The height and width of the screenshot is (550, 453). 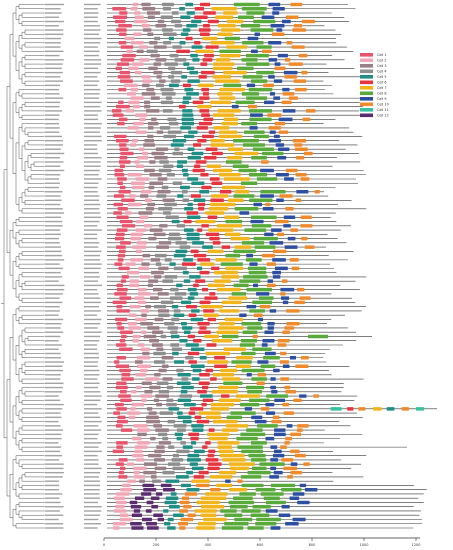 I want to click on legend-swatch, so click(x=366, y=110).